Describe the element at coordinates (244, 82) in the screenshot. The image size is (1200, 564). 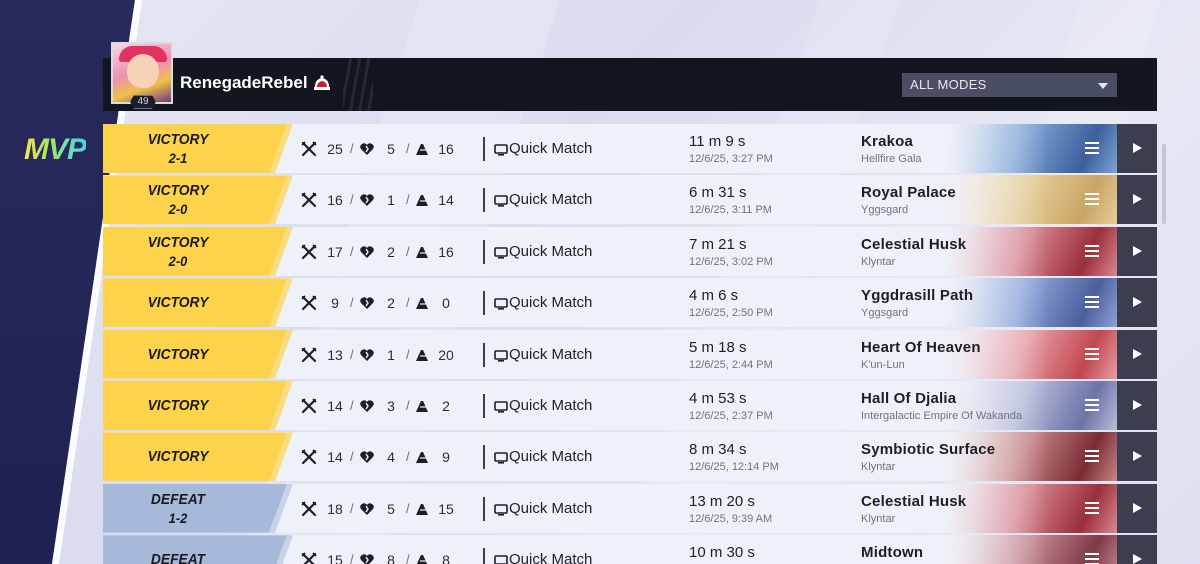
I see `player-name: RenegadeRebel` at that location.